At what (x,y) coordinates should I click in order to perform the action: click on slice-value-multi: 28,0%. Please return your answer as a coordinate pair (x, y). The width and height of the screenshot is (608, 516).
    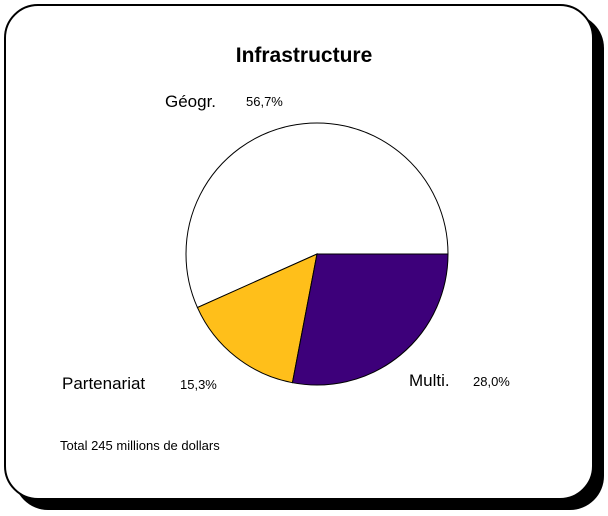
    Looking at the image, I should click on (491, 381).